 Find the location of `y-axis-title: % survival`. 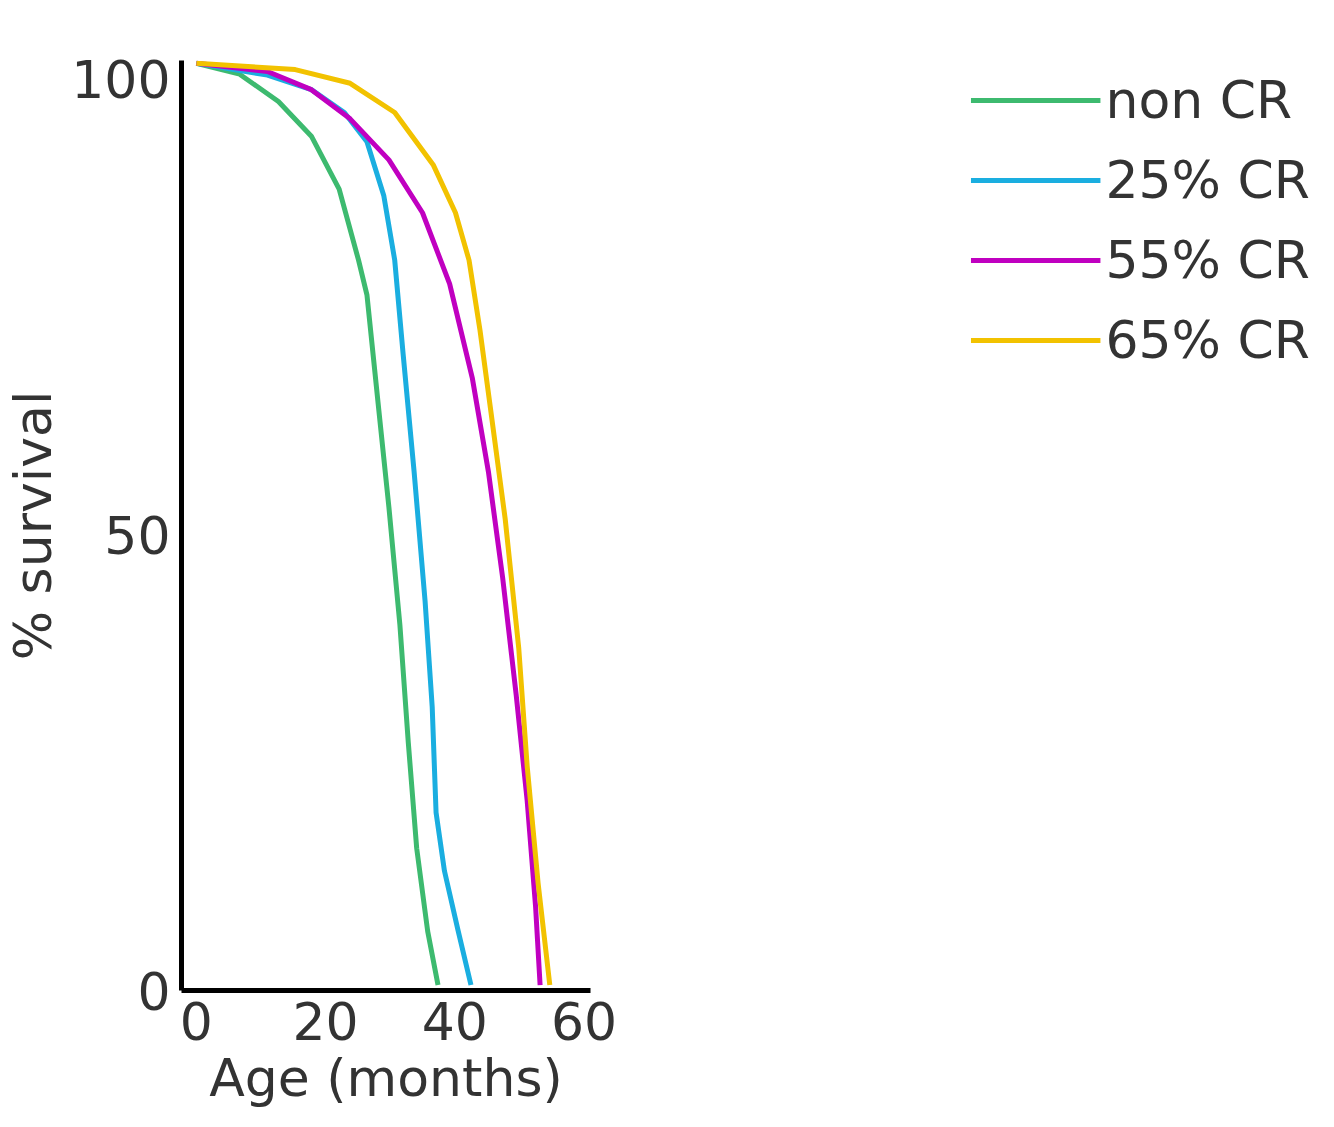

y-axis-title: % survival is located at coordinates (33, 525).